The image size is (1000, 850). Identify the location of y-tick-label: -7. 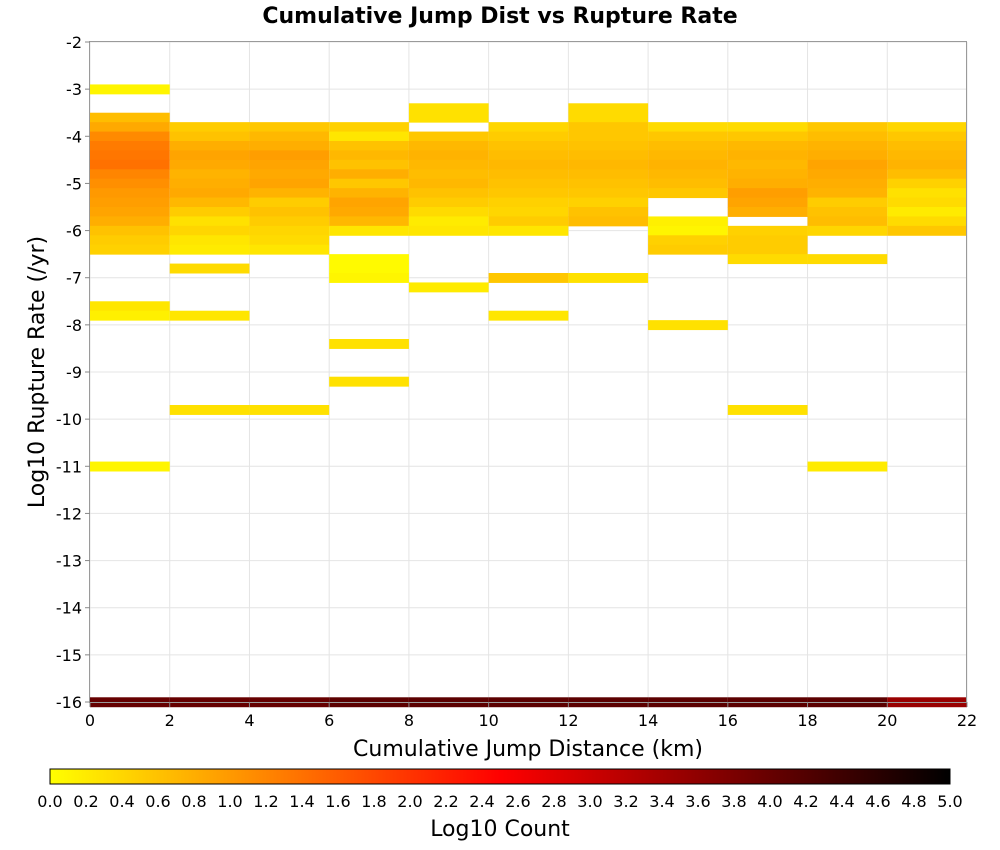
(74, 278).